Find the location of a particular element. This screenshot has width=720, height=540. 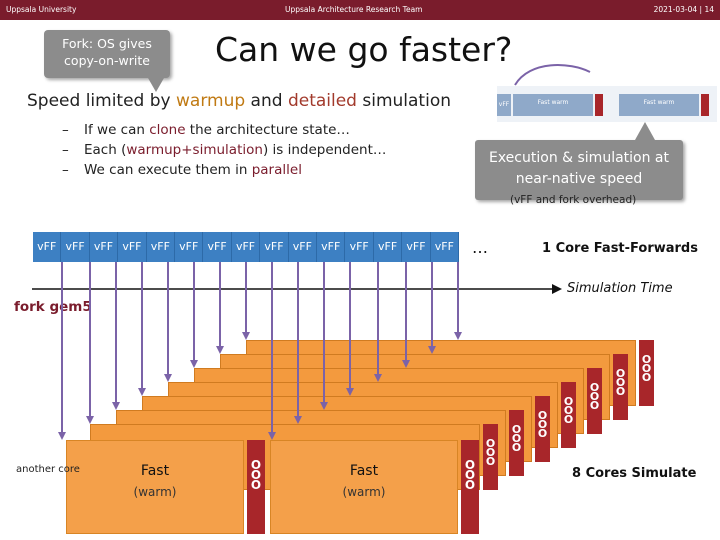

slide-title: Can we go faster? is located at coordinates (364, 49).